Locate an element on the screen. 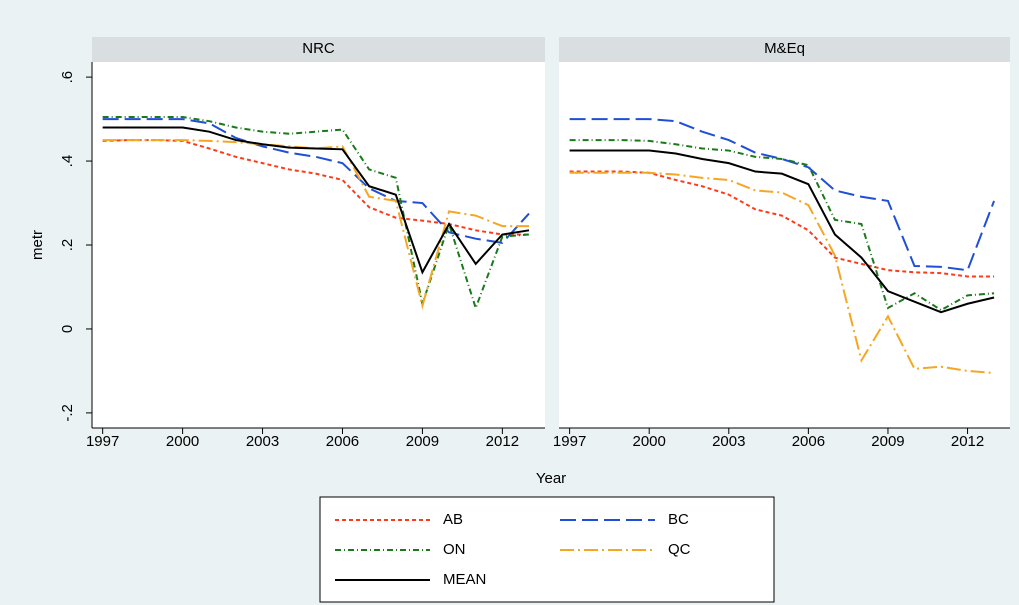 This screenshot has width=1019, height=605. y-tick-label: .4 is located at coordinates (67, 161).